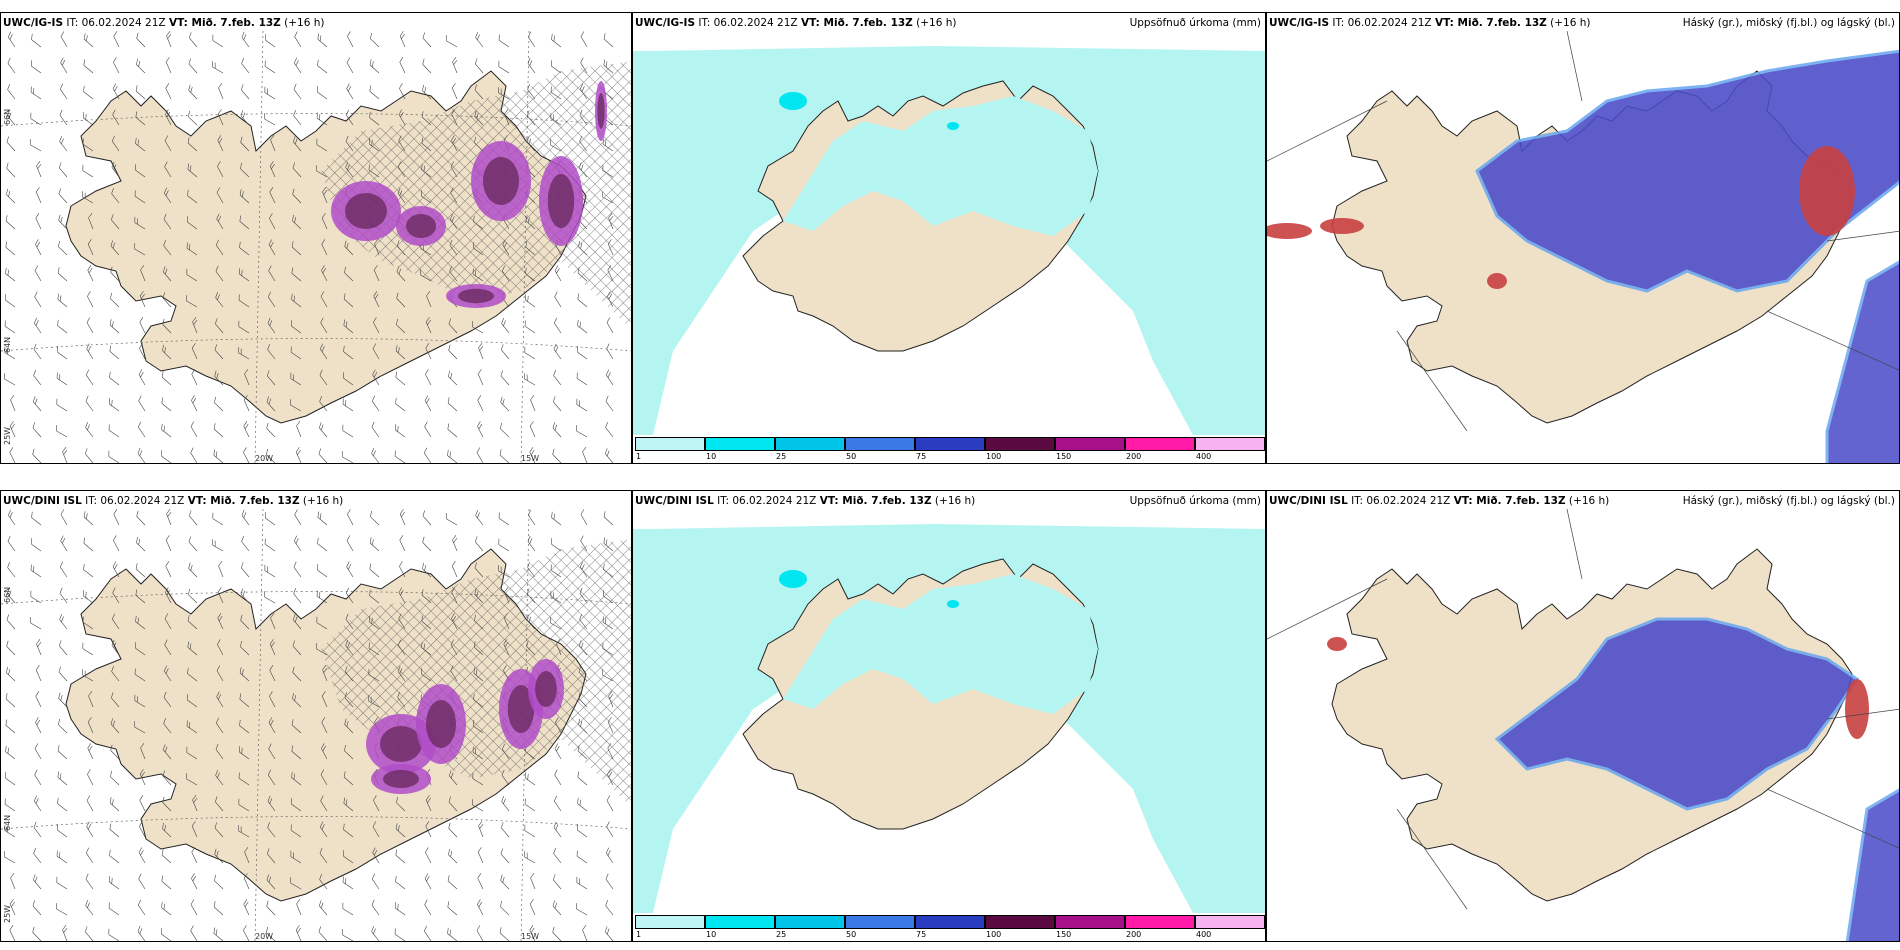 The height and width of the screenshot is (950, 1900). I want to click on colorbar-label: 1, so click(639, 456).